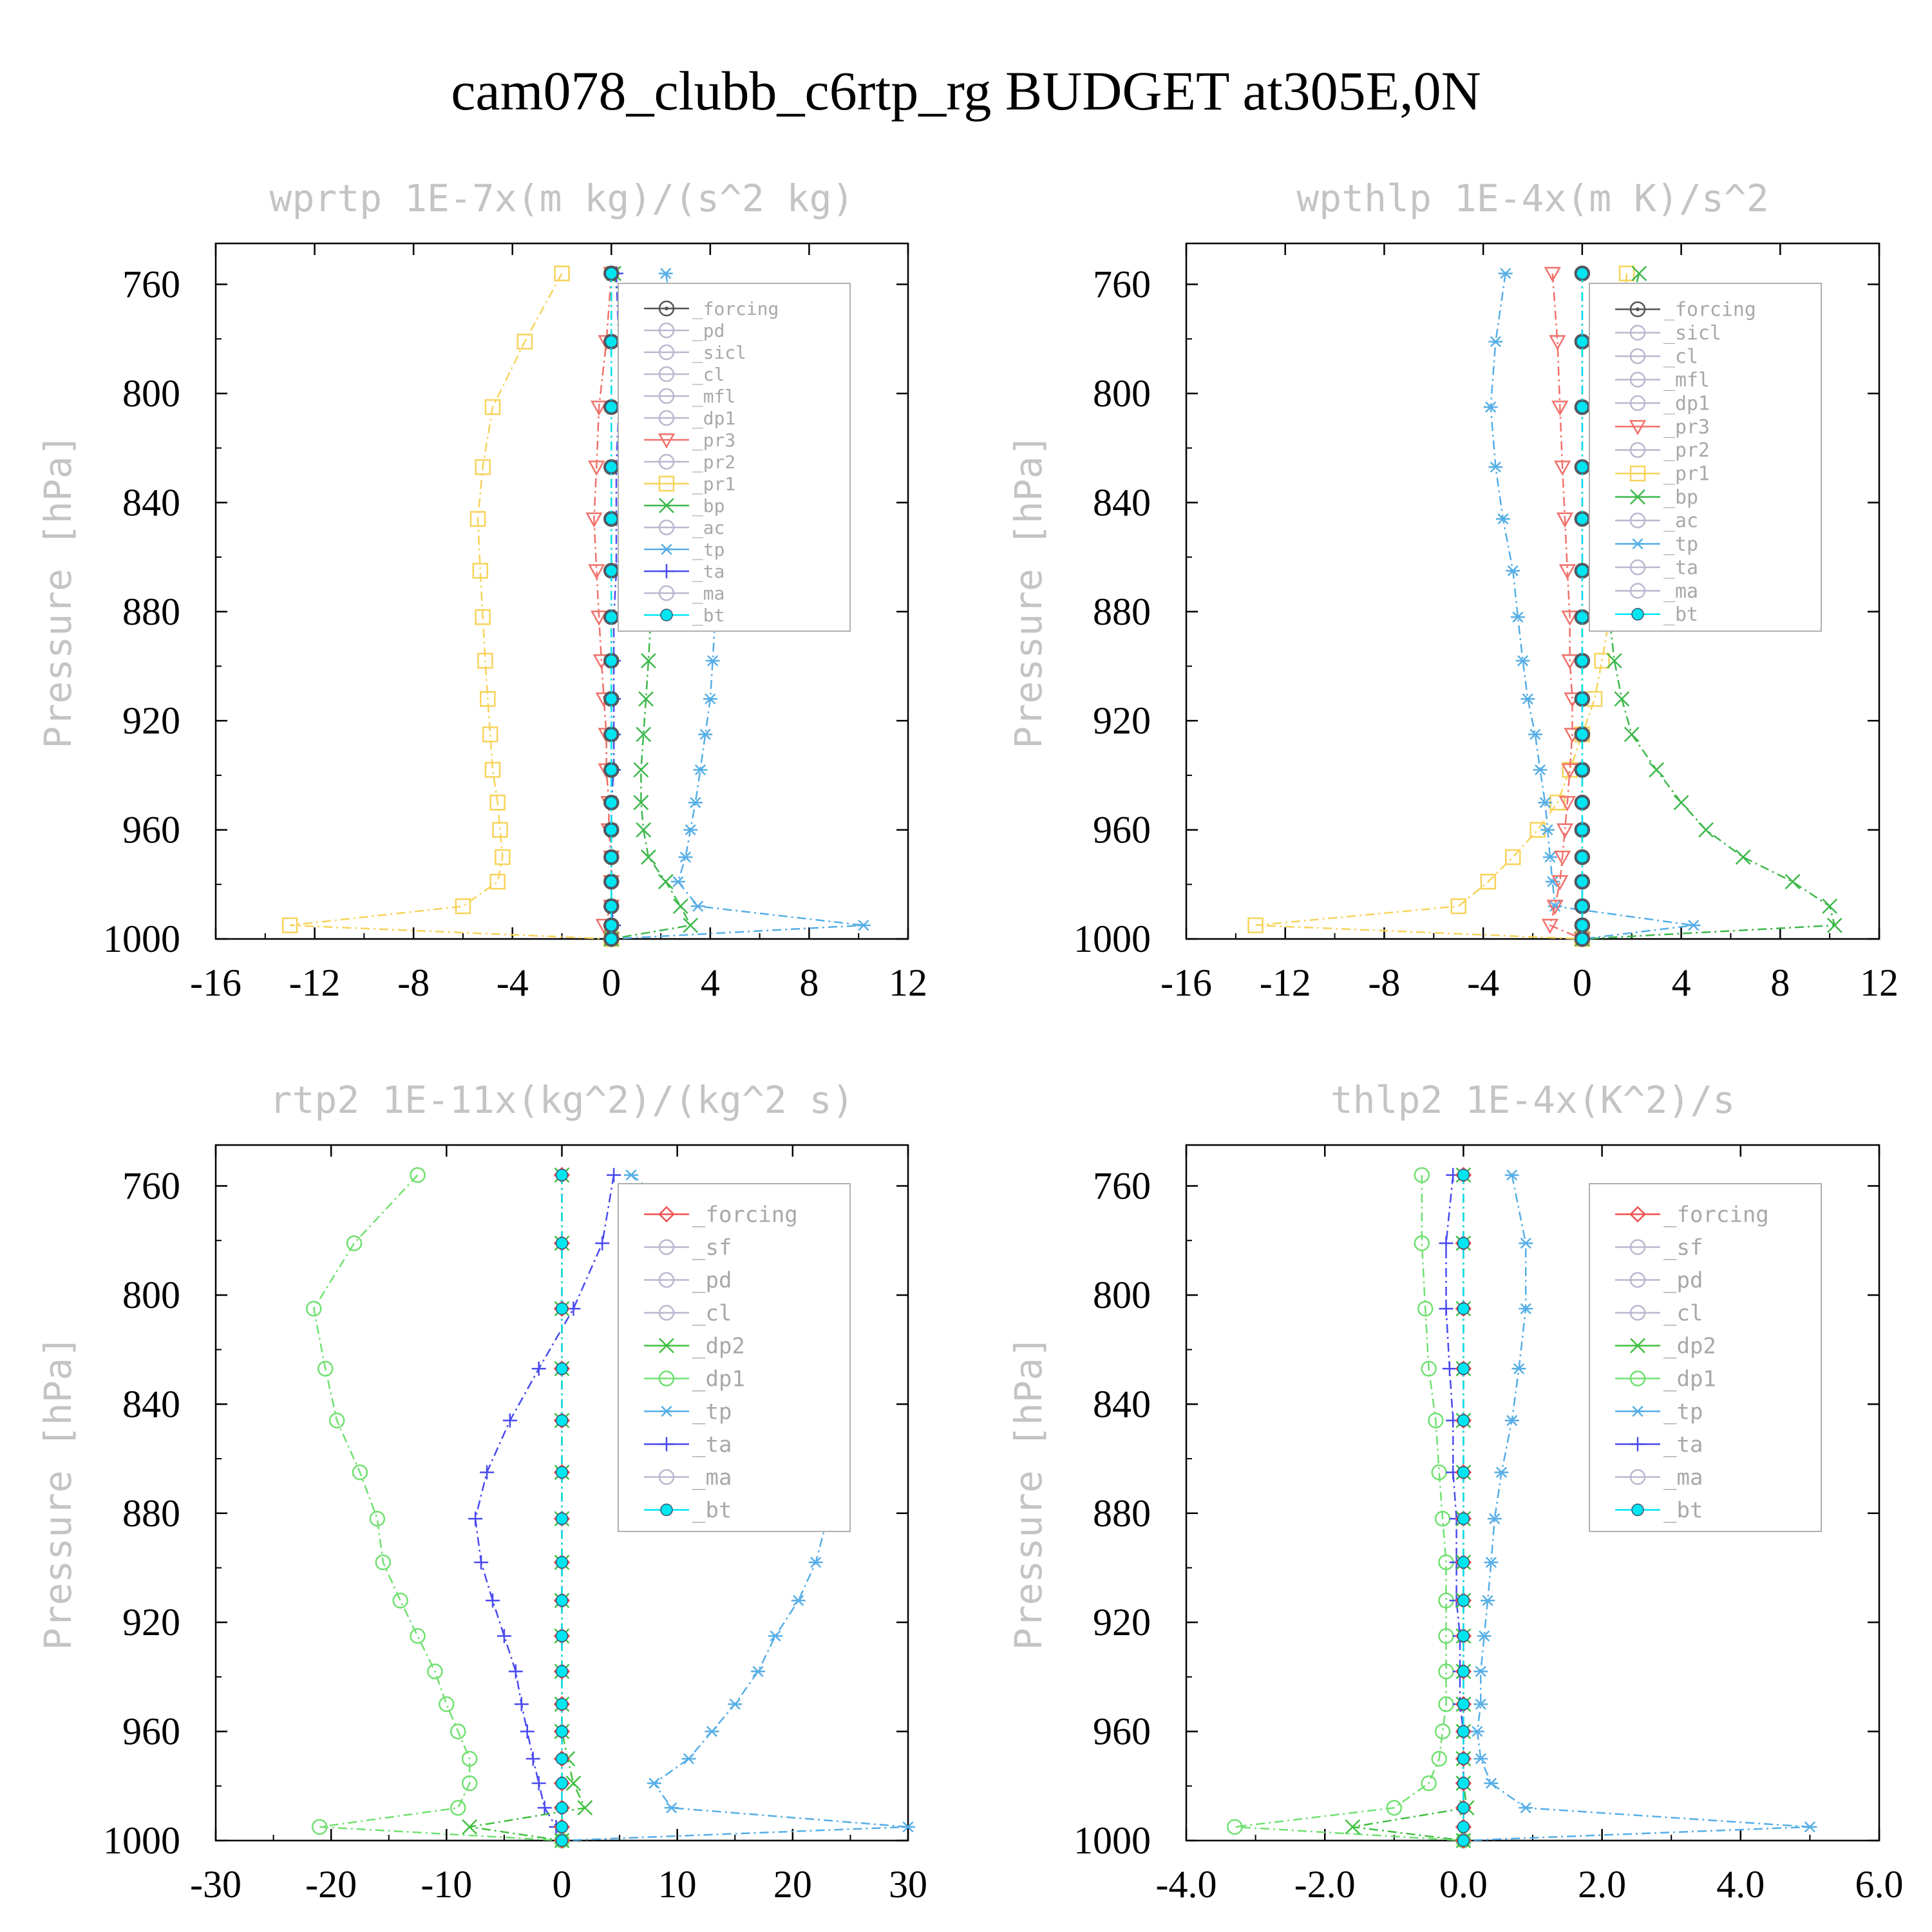  Describe the element at coordinates (712, 1313) in the screenshot. I see `legend-label: _cl` at that location.